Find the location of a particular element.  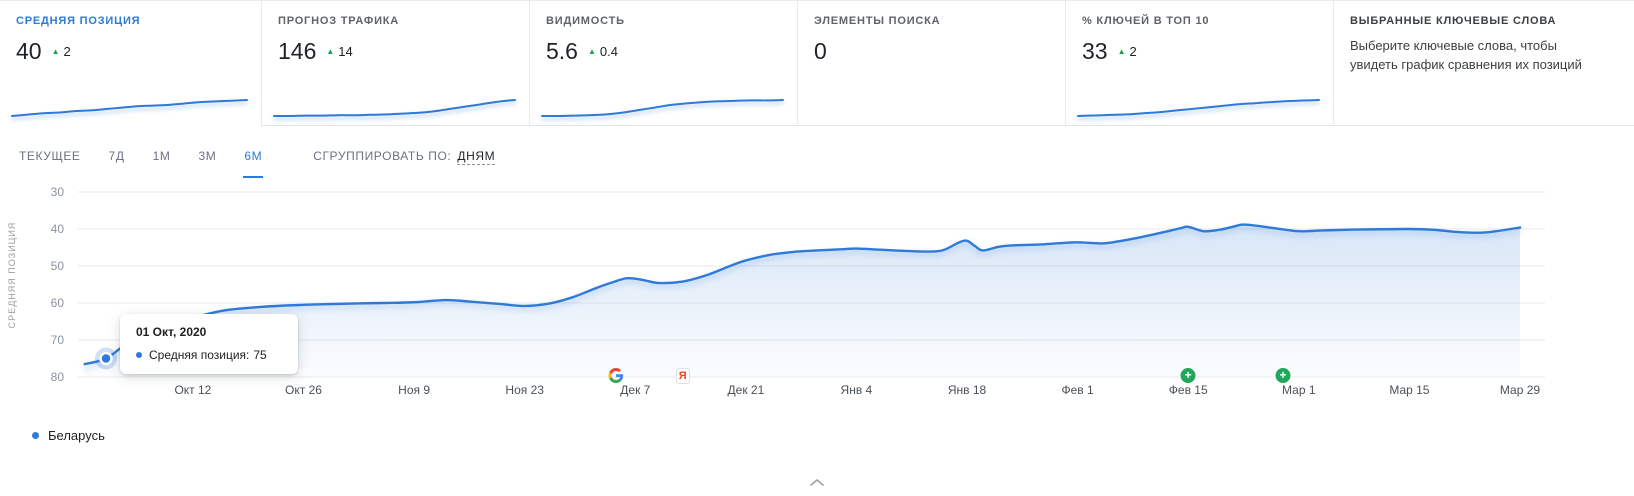

metric-card-avg-position: СРЕДНЯЯ ПОЗИЦИЯ 40 ▲ 2 is located at coordinates (131, 63).